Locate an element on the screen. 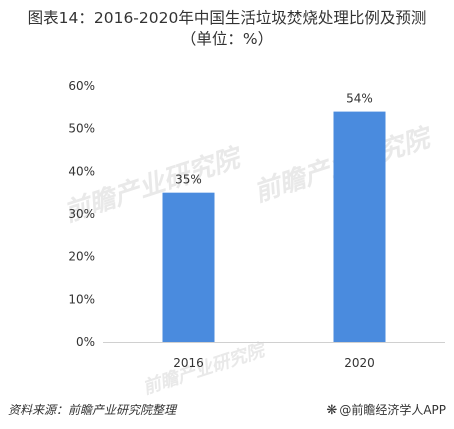  y-tick-label: 0% is located at coordinates (85, 342).